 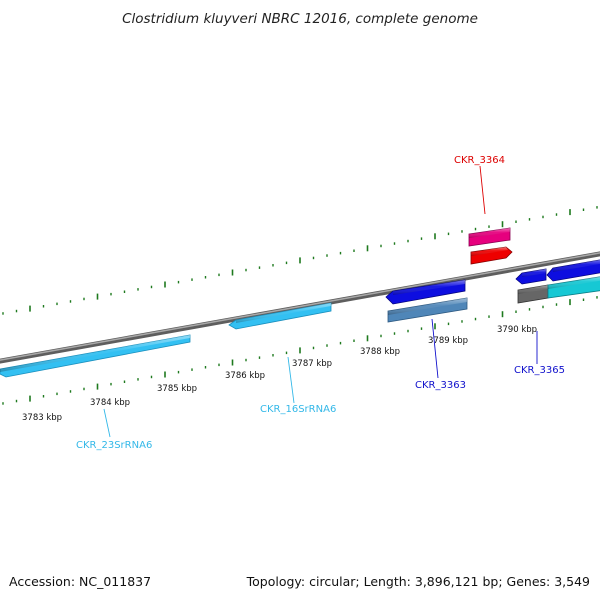 What do you see at coordinates (42, 418) in the screenshot?
I see `tick-label-3783: 3783 kbp` at bounding box center [42, 418].